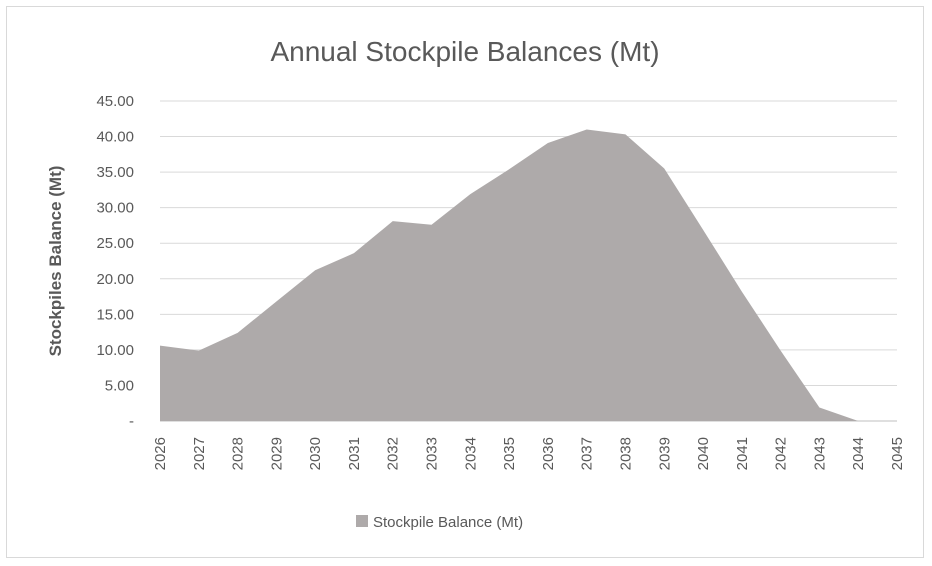 The image size is (932, 566). Describe the element at coordinates (160, 453) in the screenshot. I see `x-tick-label: 2026` at that location.